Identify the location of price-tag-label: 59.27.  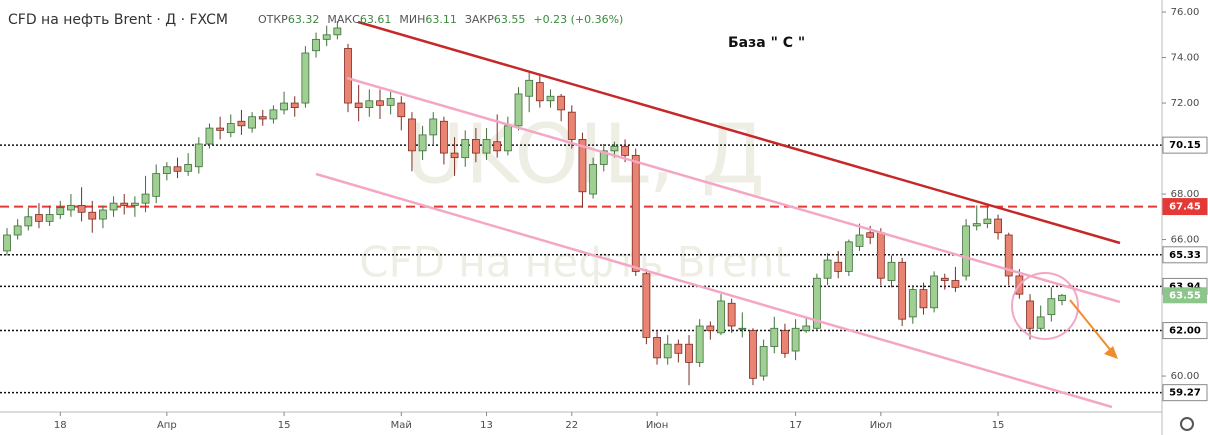
(1185, 393).